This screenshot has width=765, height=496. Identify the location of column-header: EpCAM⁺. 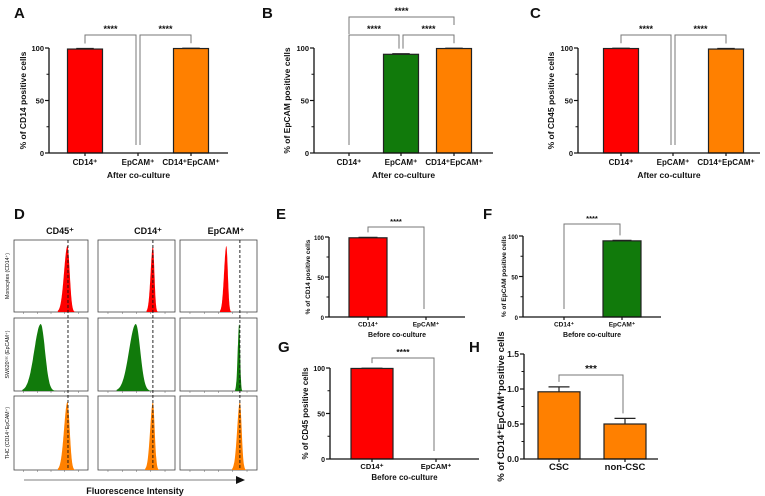
(226, 231).